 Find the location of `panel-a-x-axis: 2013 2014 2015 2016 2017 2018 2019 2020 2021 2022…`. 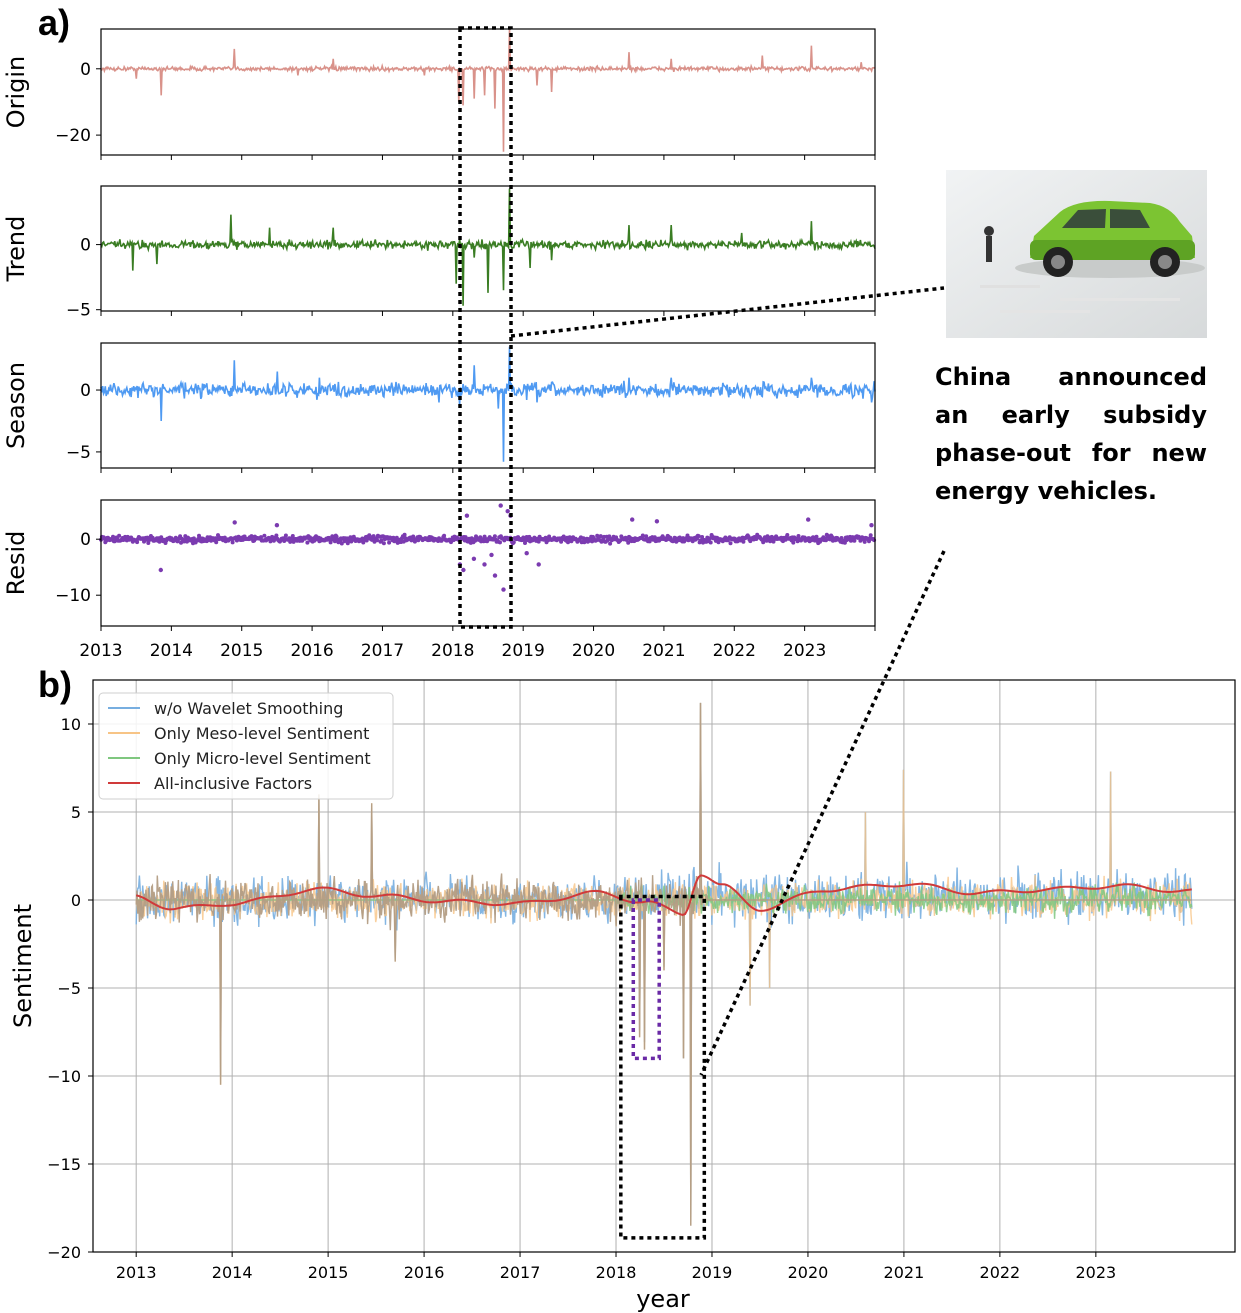

panel-a-x-axis: 2013 2014 2015 2016 2017 2018 2019 2020 2021 2022… is located at coordinates (452, 651).